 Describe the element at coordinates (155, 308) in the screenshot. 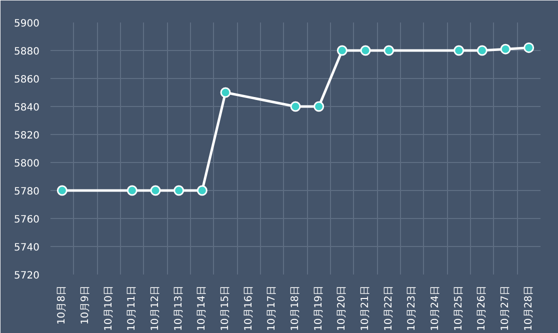

I see `x-tick-label: 10月12日` at that location.